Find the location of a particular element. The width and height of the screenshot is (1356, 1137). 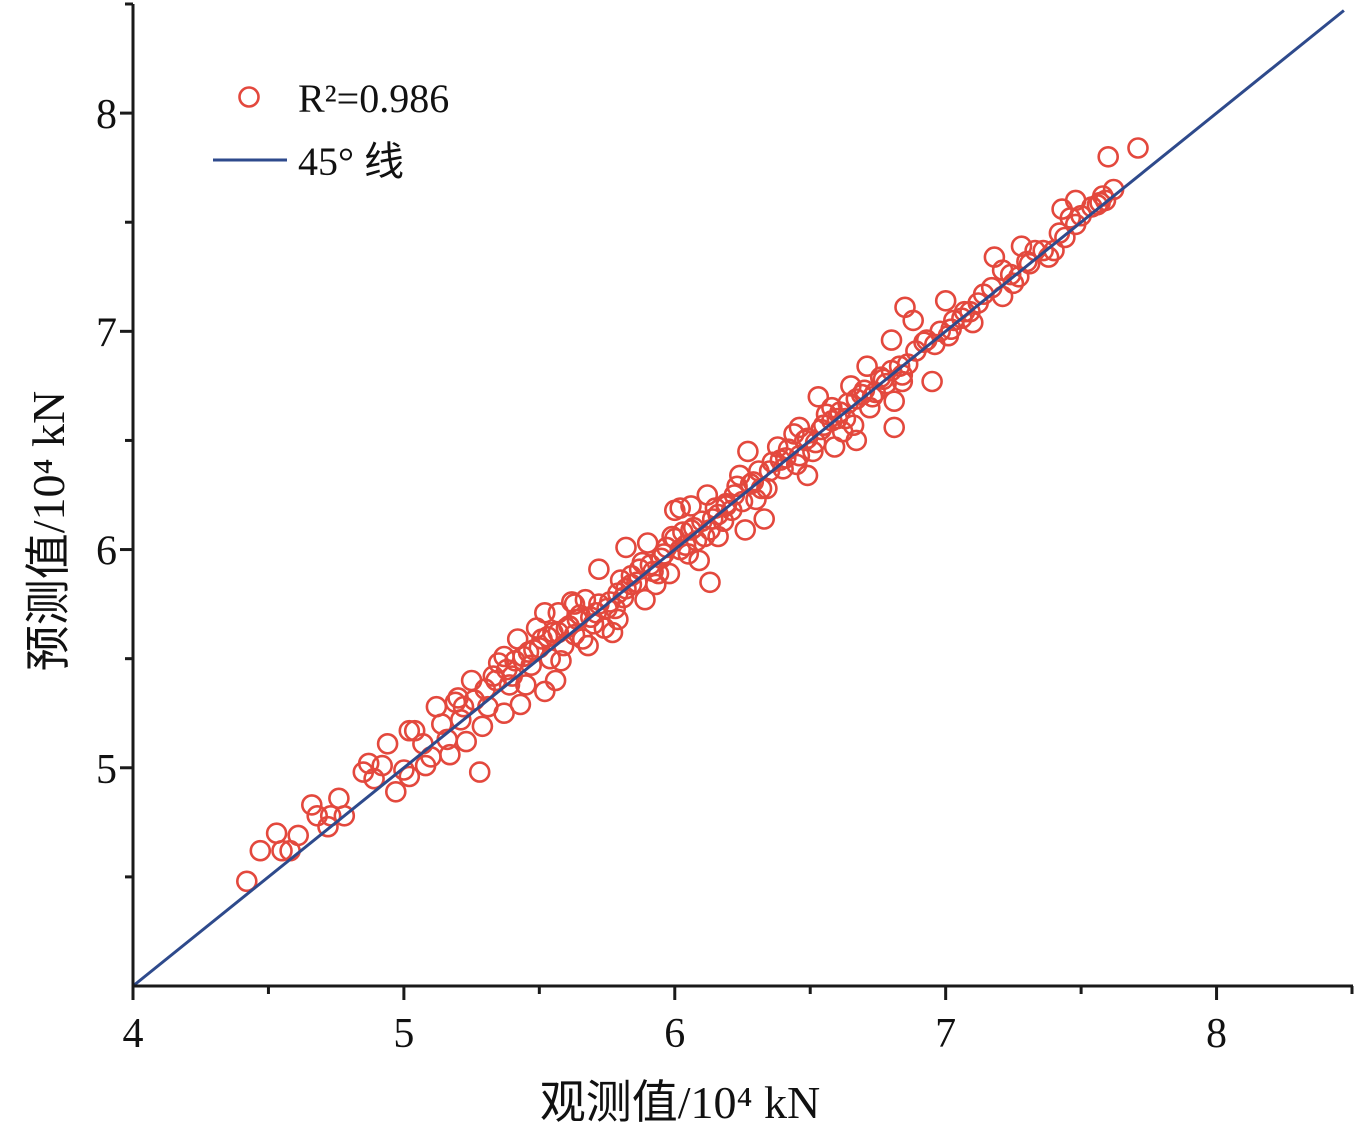

y-tick-label: 8 is located at coordinates (106, 115).